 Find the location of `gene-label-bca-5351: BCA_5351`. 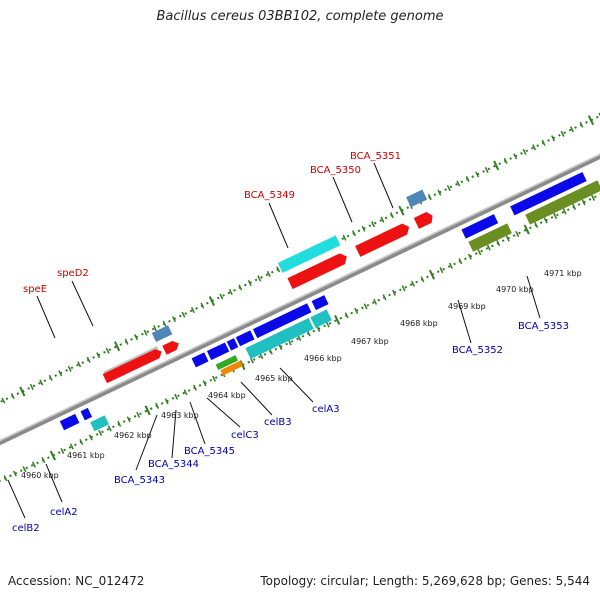

gene-label-bca-5351: BCA_5351 is located at coordinates (375, 156).